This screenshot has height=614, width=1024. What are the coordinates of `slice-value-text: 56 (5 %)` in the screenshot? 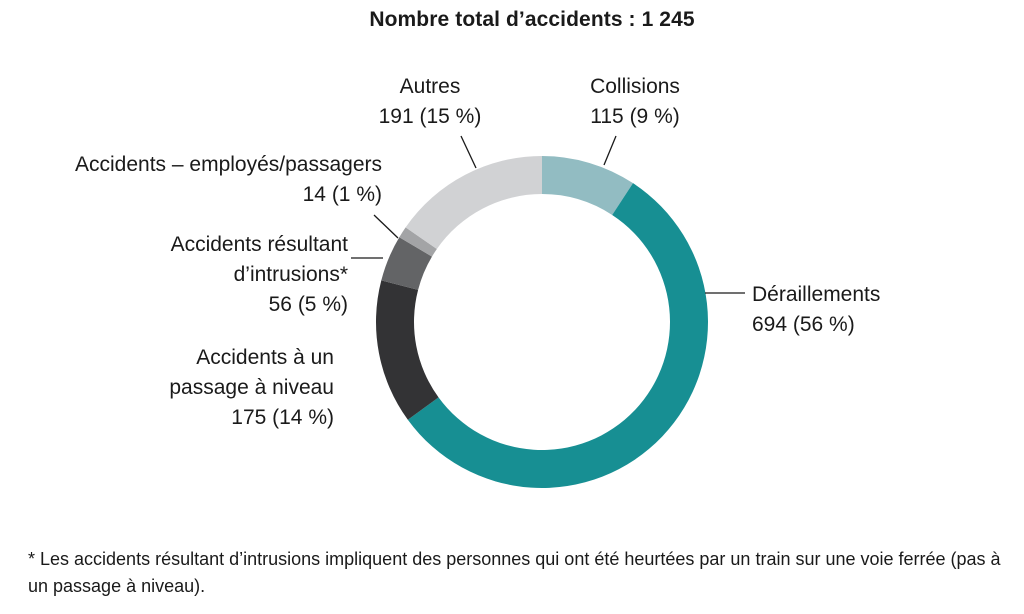 It's located at (308, 304).